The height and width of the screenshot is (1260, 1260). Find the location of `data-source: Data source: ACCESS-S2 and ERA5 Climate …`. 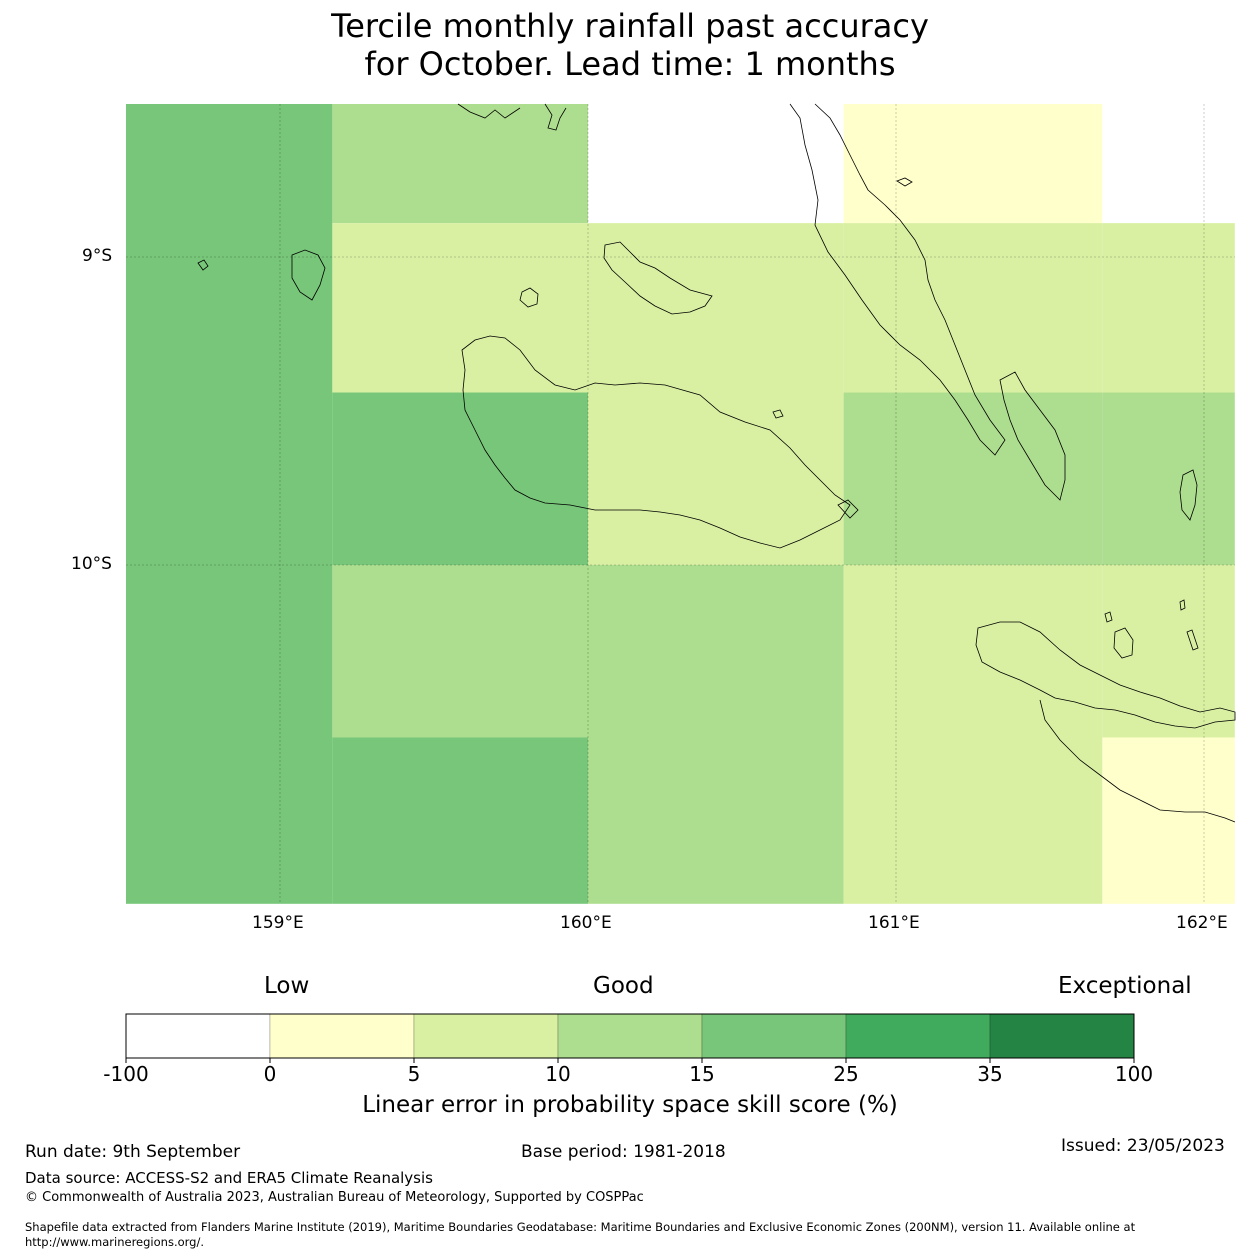

data-source: Data source: ACCESS-S2 and ERA5 Climate … is located at coordinates (229, 1178).